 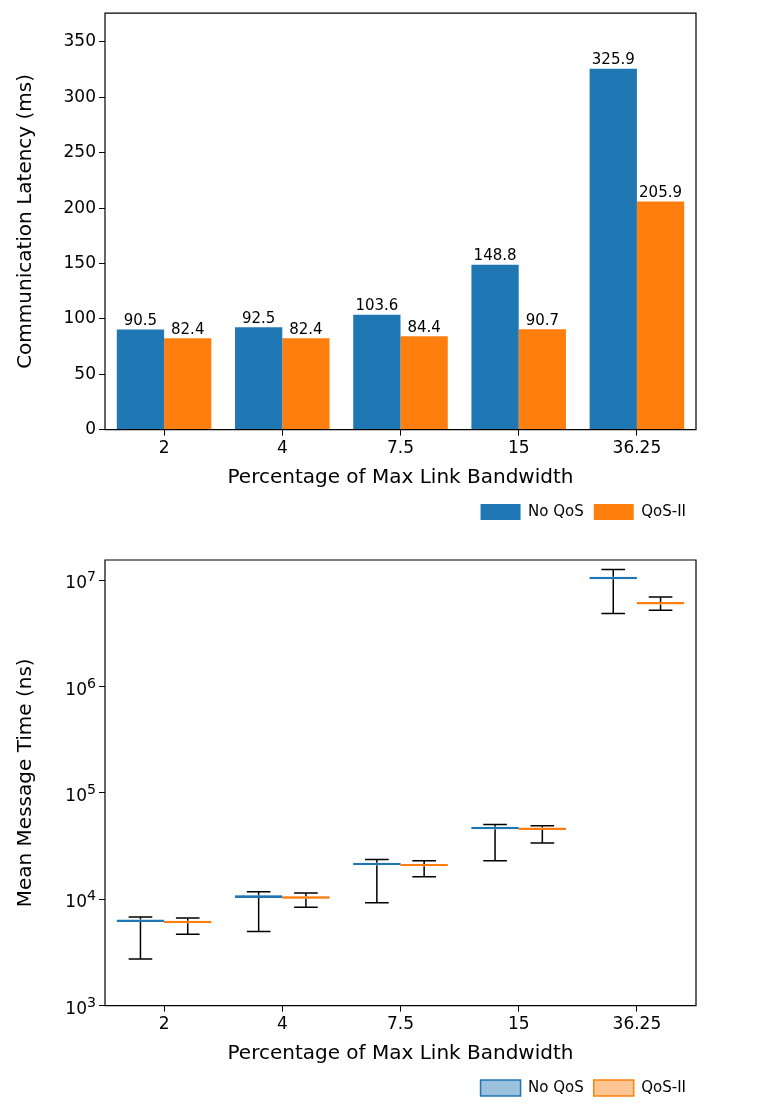 I want to click on y-tick-label: 100, so click(x=79, y=317).